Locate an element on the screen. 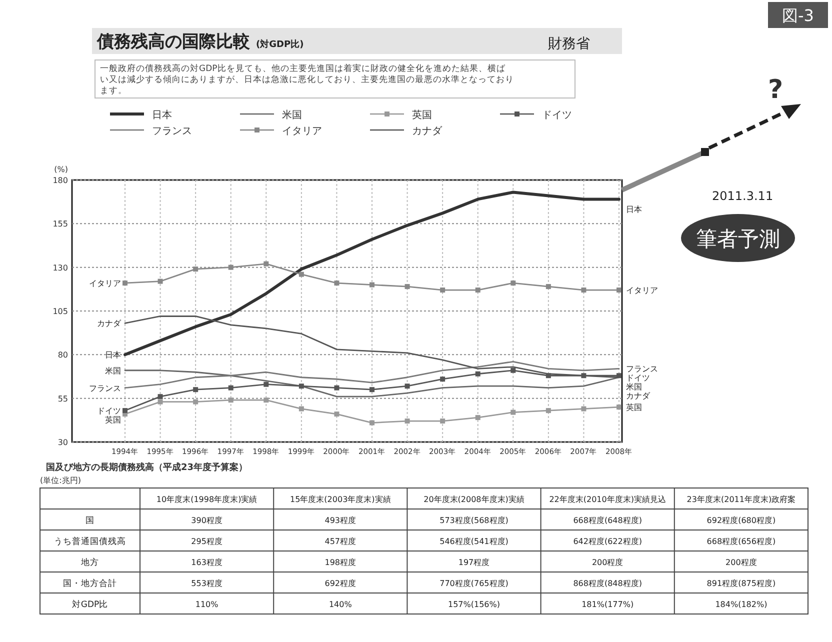 The height and width of the screenshot is (642, 832). text: 181%(177%) is located at coordinates (608, 604).